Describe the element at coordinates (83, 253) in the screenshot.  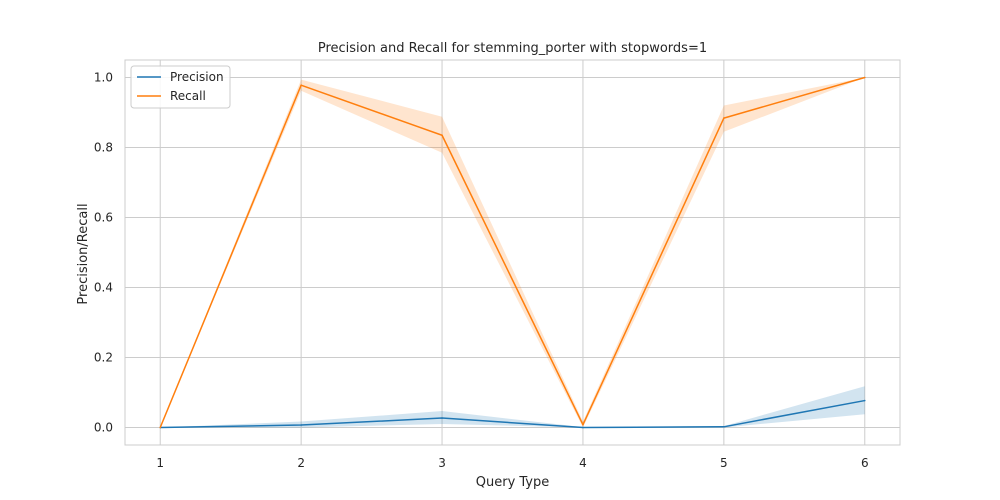
I see `y-axis-title: Precision/Recall` at that location.